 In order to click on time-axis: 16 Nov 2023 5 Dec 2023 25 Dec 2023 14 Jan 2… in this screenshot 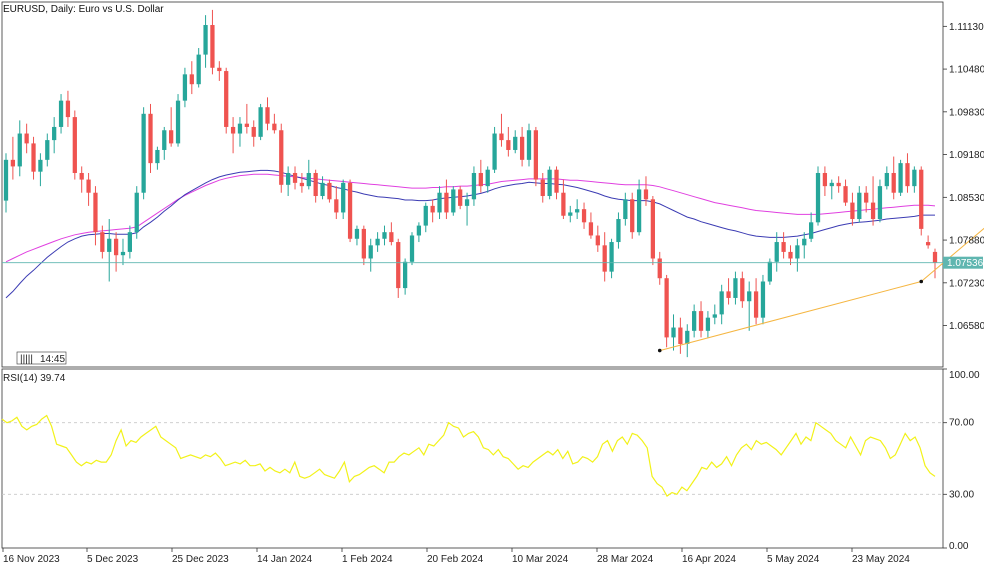, I will do `click(456, 556)`.